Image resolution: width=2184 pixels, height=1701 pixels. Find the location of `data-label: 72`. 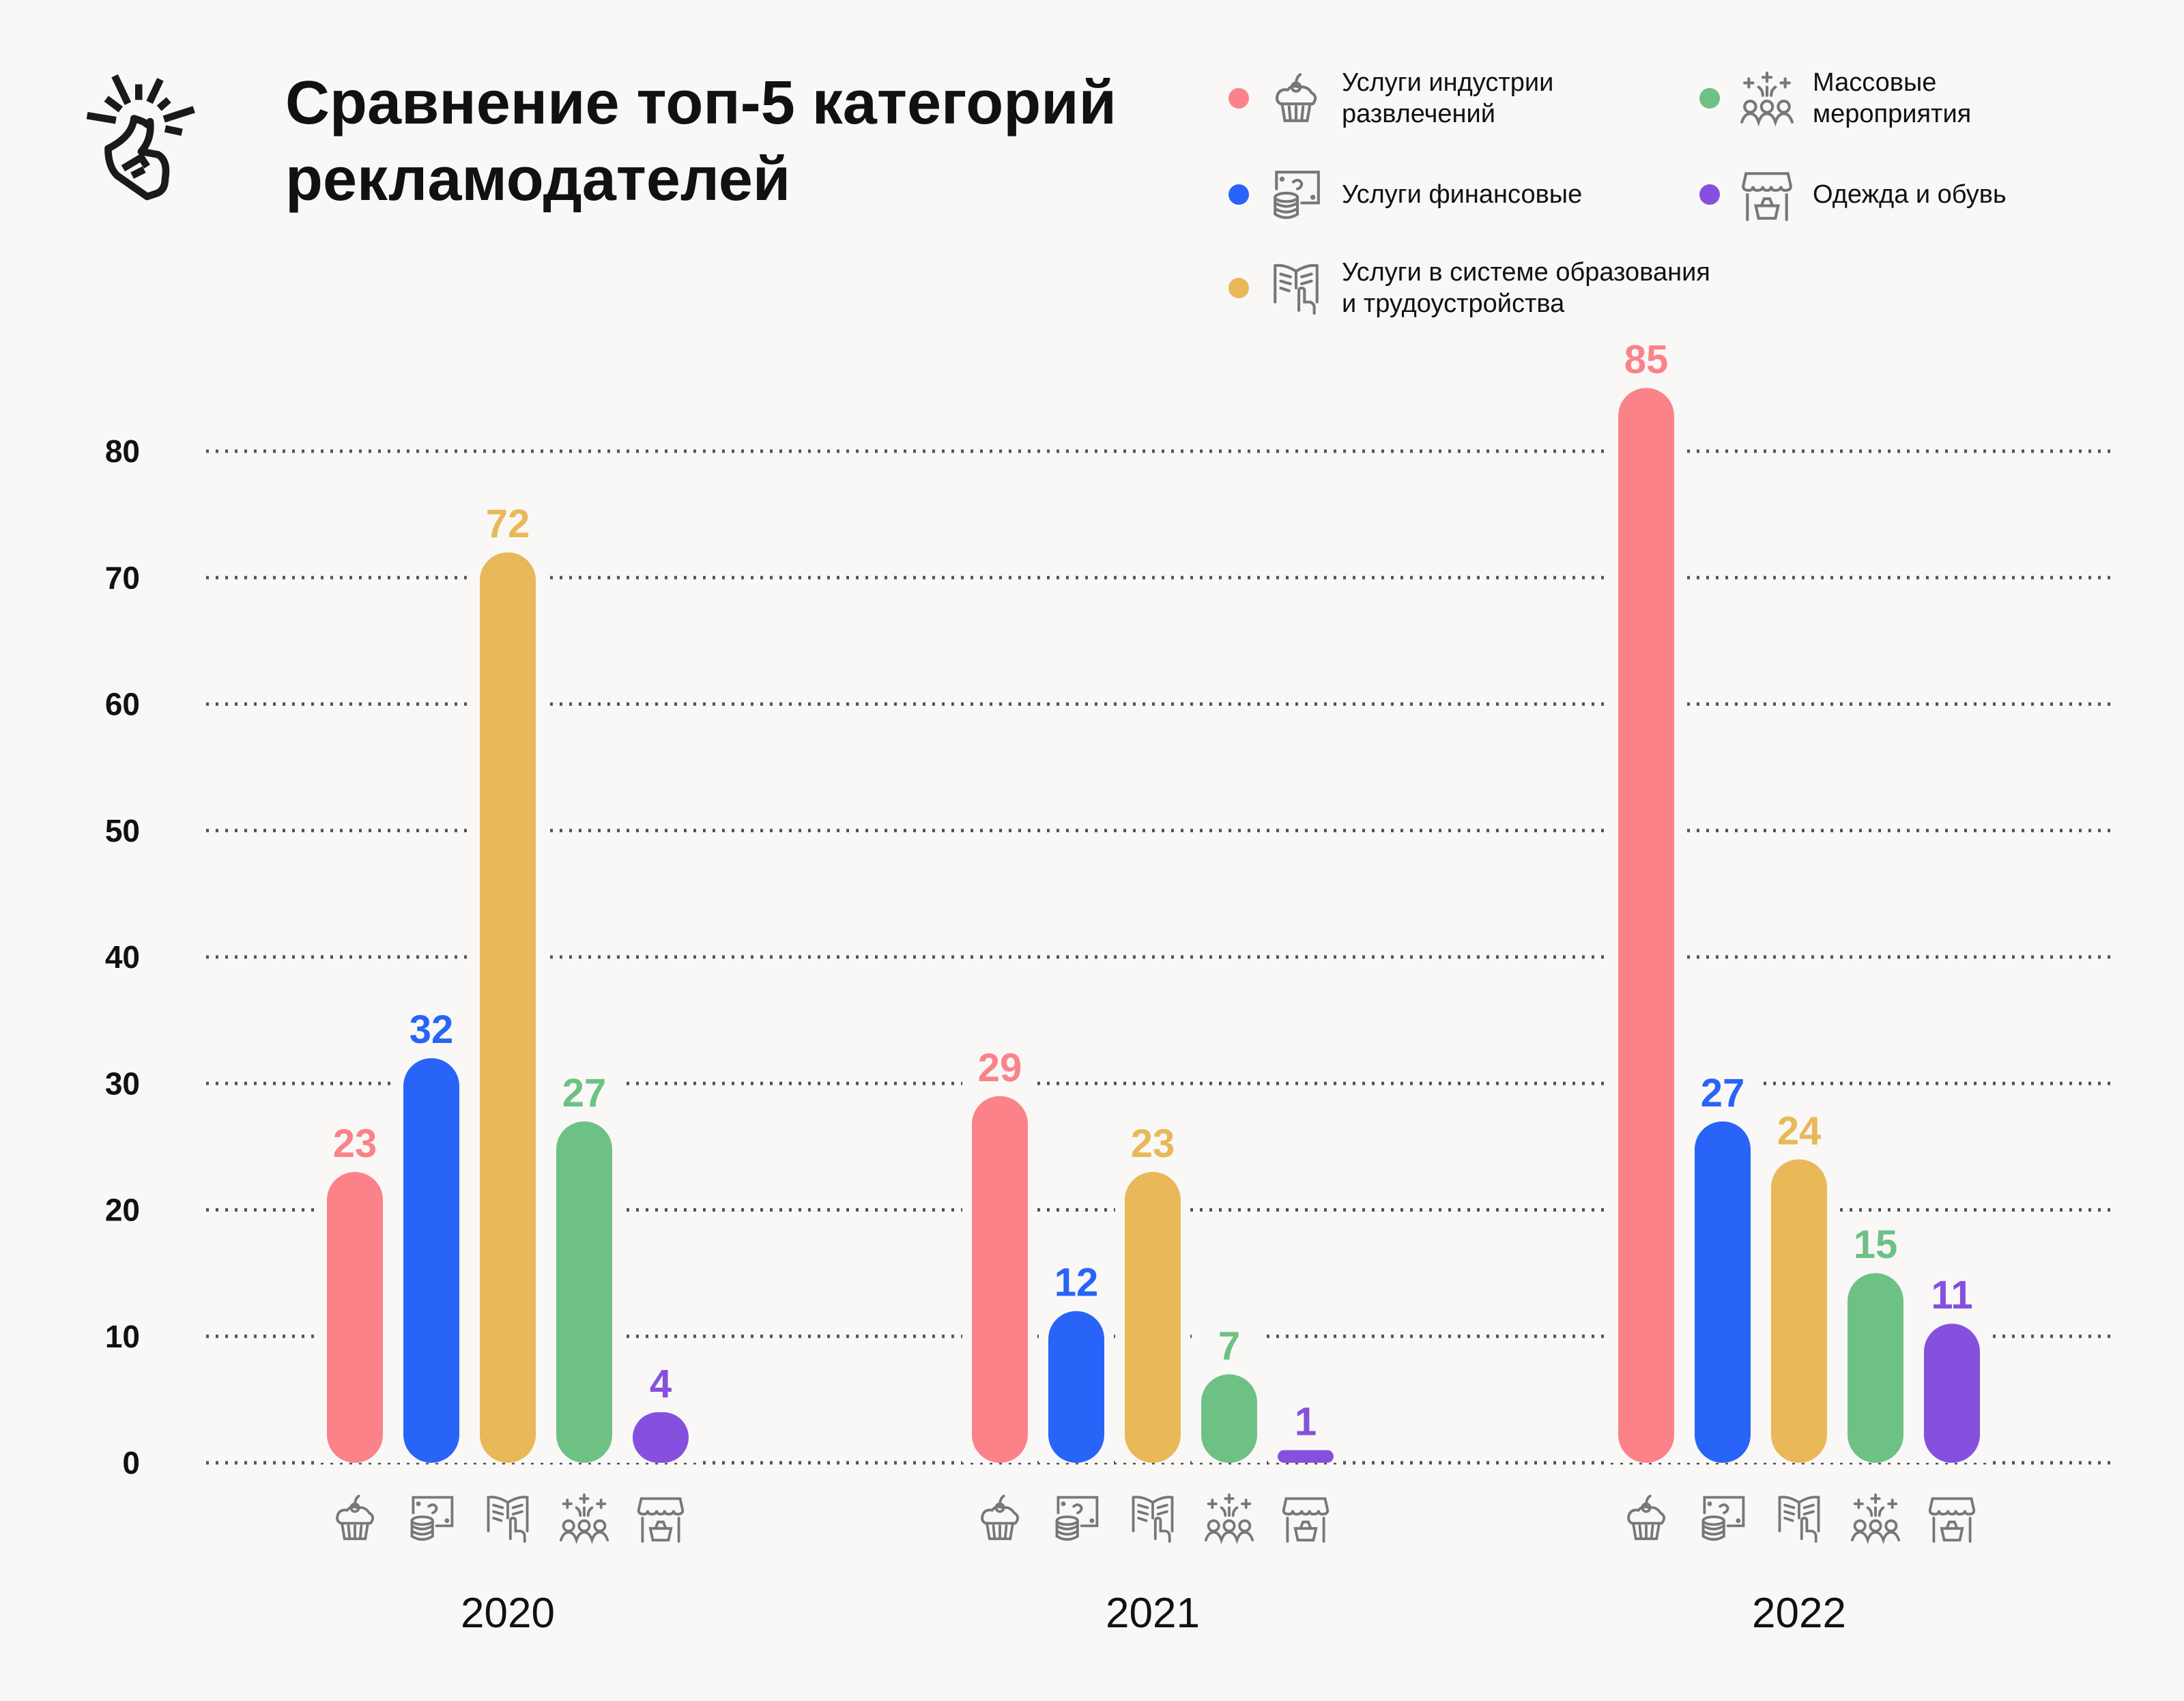

data-label: 72 is located at coordinates (508, 524).